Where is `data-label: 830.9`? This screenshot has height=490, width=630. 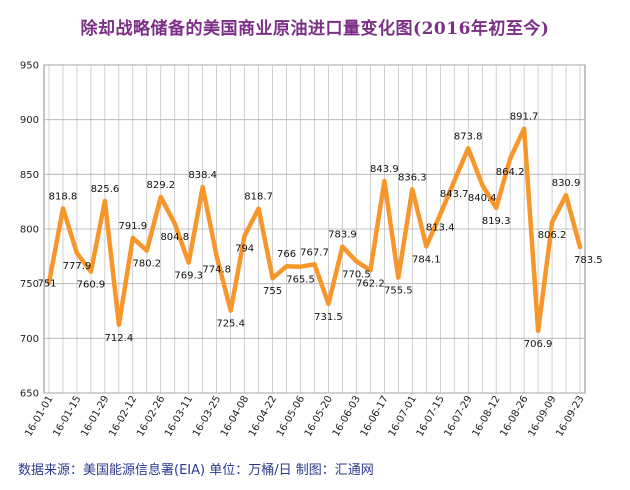
data-label: 830.9 is located at coordinates (566, 183).